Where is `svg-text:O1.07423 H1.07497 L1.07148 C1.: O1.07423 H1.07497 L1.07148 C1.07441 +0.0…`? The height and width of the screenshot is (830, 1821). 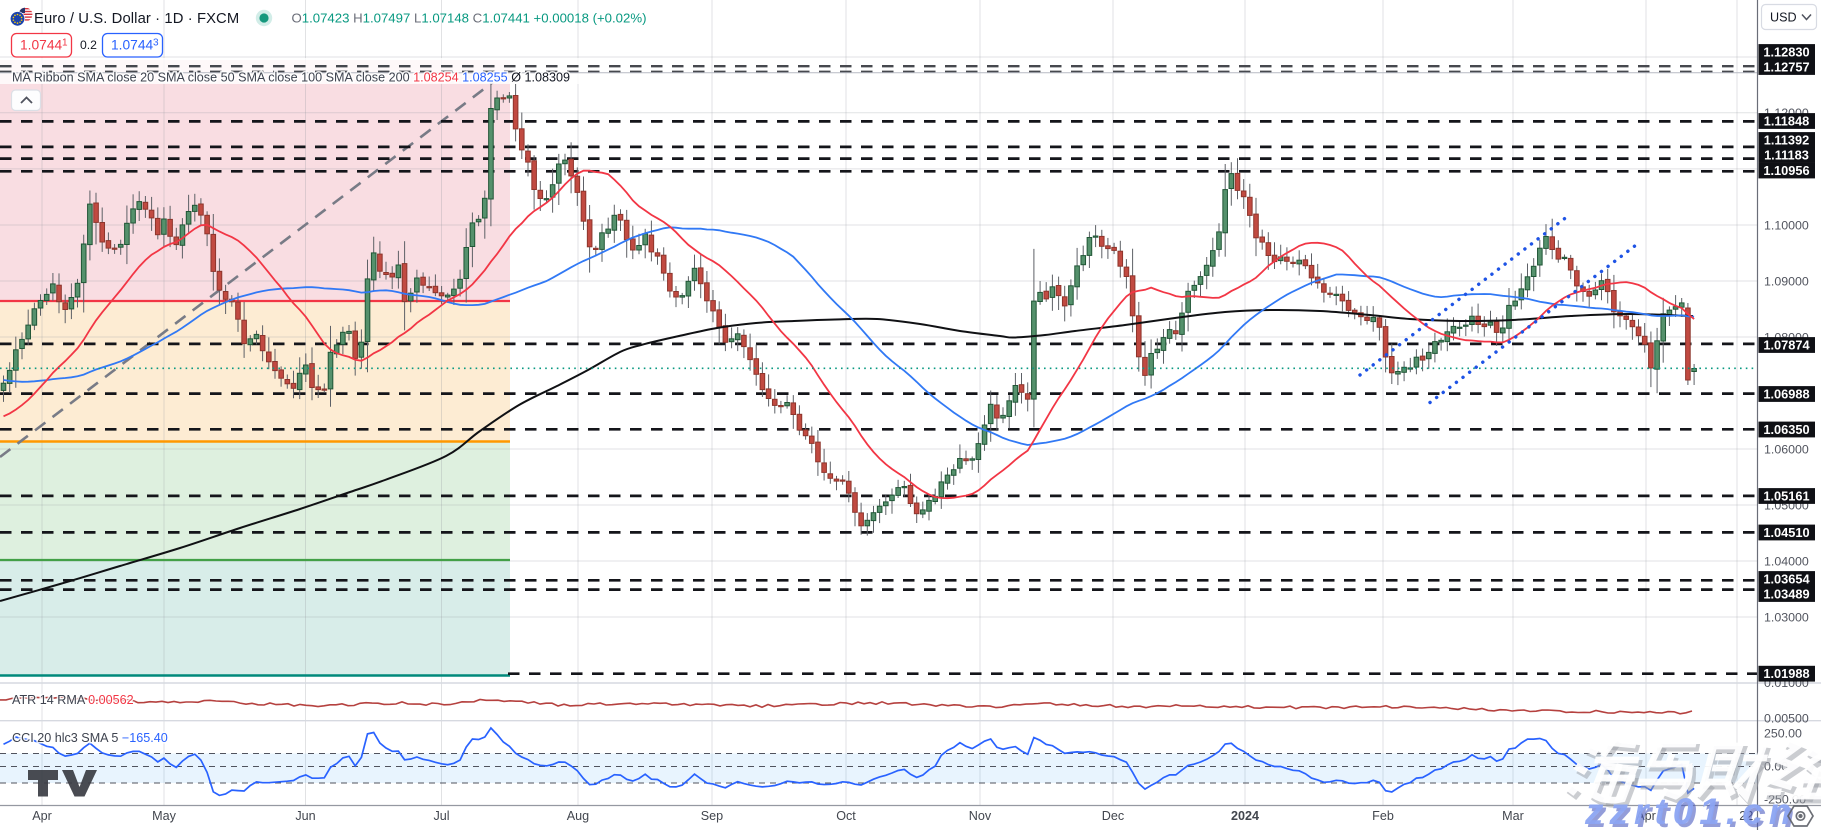 svg-text:O1.07423 H1.07497 L1.07148 C1.: O1.07423 H1.07497 L1.07148 C1.07441 +0.0… is located at coordinates (469, 18).